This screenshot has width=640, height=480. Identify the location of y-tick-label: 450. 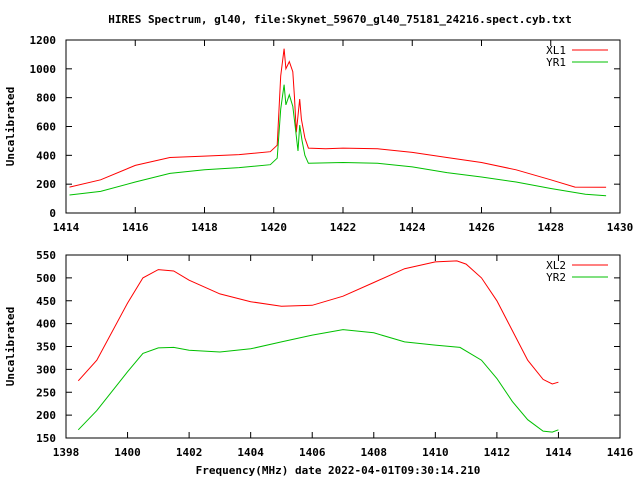
(46, 301).